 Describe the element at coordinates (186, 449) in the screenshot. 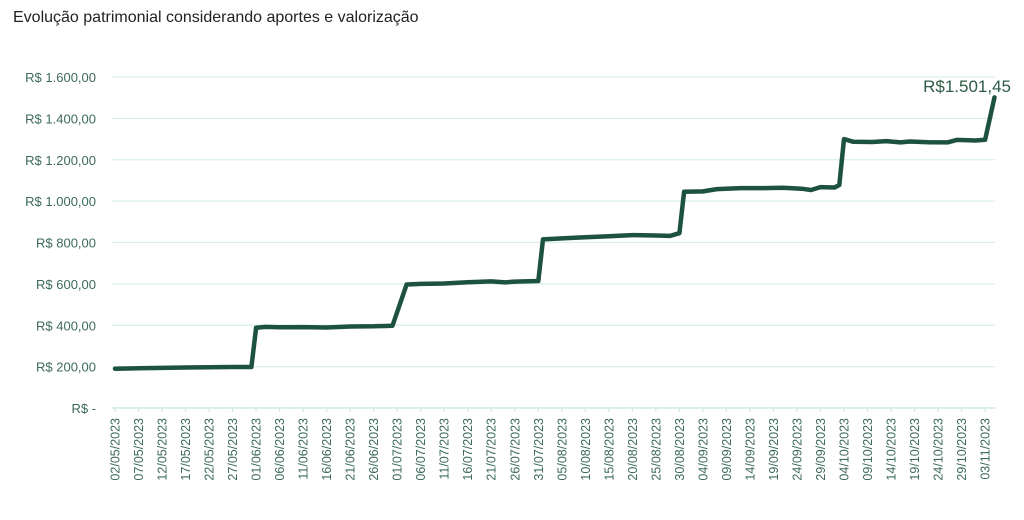

I see `x-tick-label: 17/05/2023` at that location.